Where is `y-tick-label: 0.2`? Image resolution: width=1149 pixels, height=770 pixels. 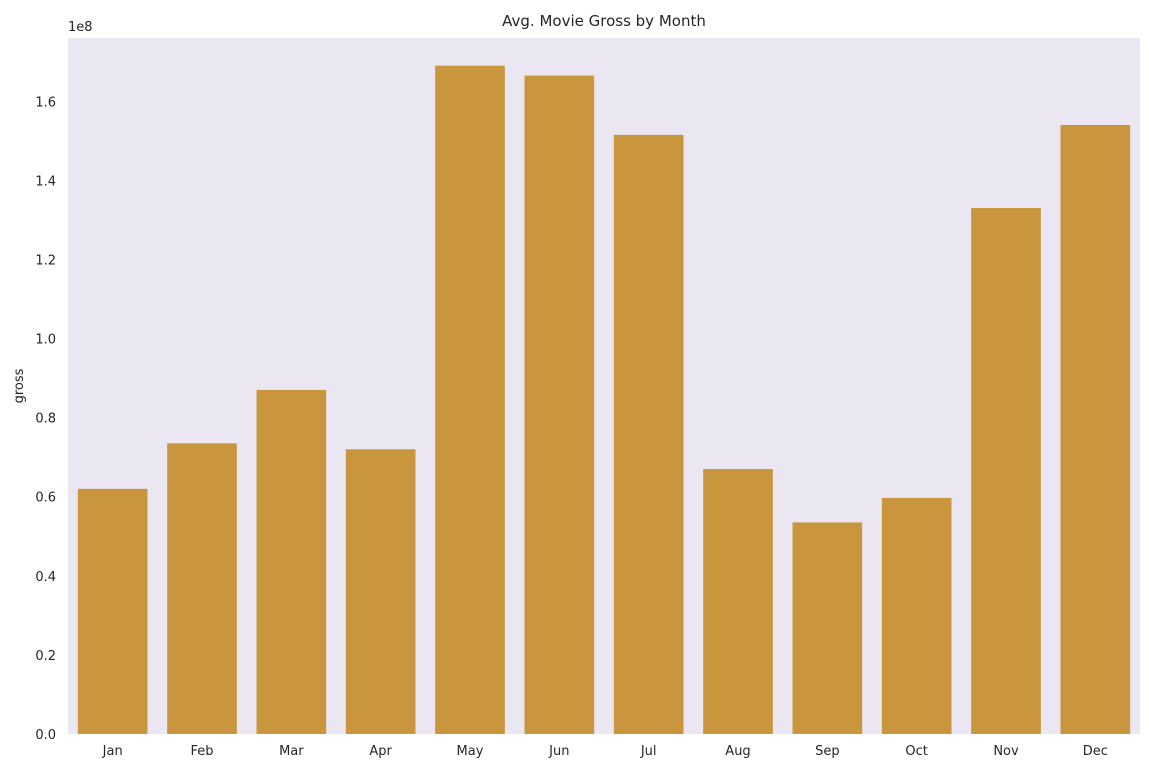
y-tick-label: 0.2 is located at coordinates (45, 656).